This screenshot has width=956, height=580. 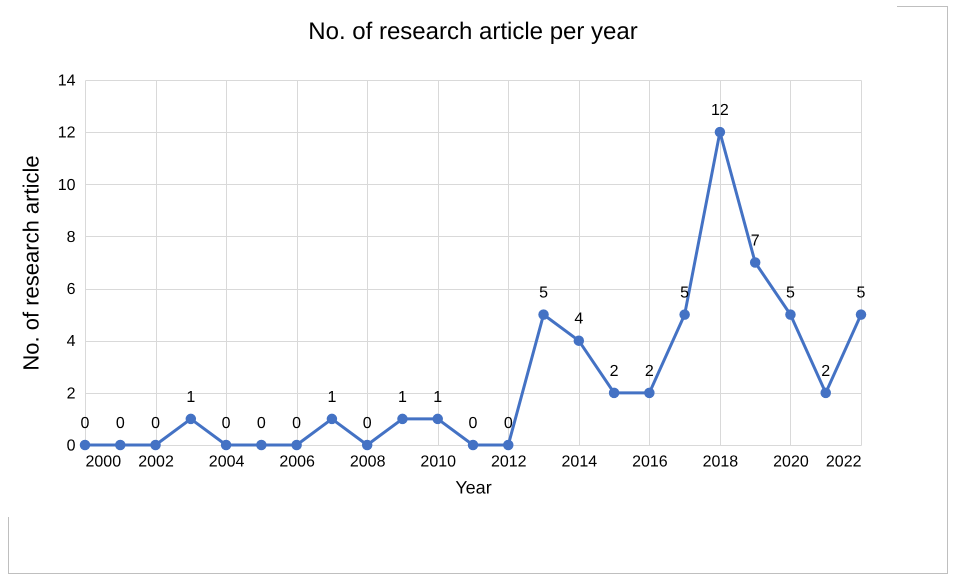 I want to click on y-tick-label: 2, so click(x=71, y=393).